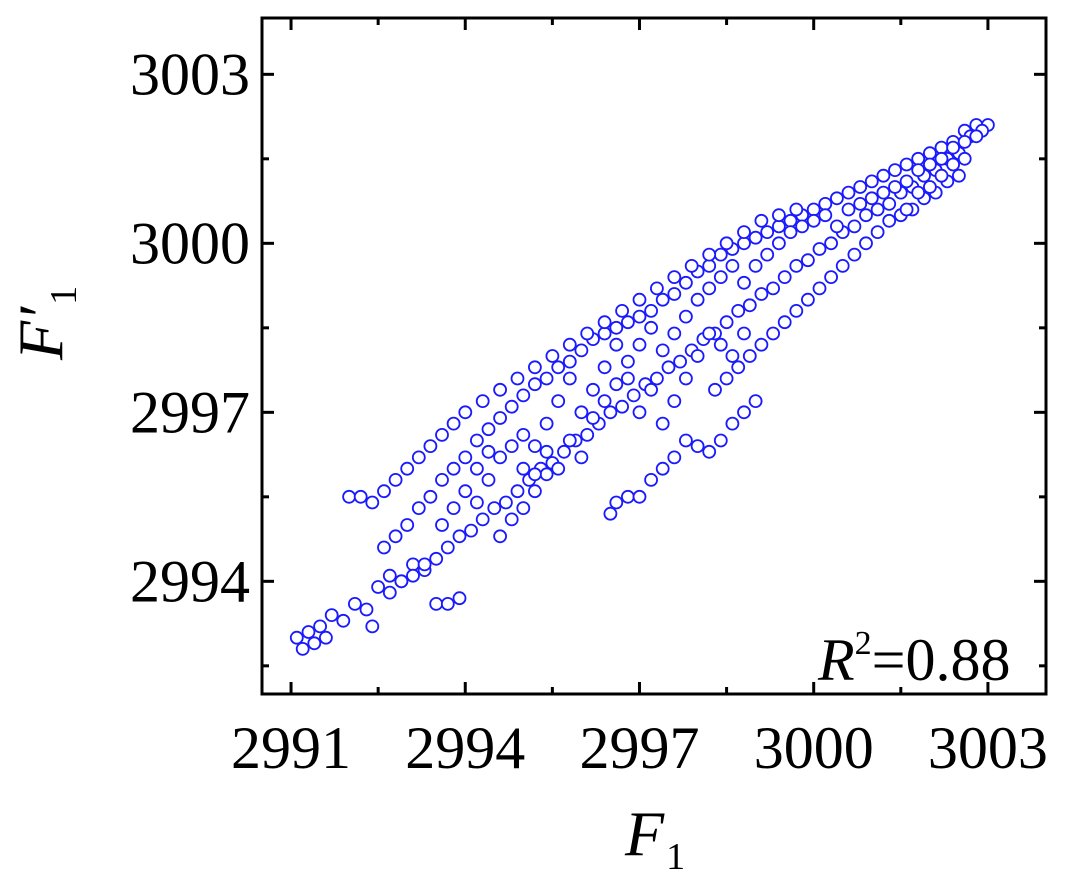 The height and width of the screenshot is (892, 1075). Describe the element at coordinates (190, 74) in the screenshot. I see `y-tick-label: 3003` at that location.